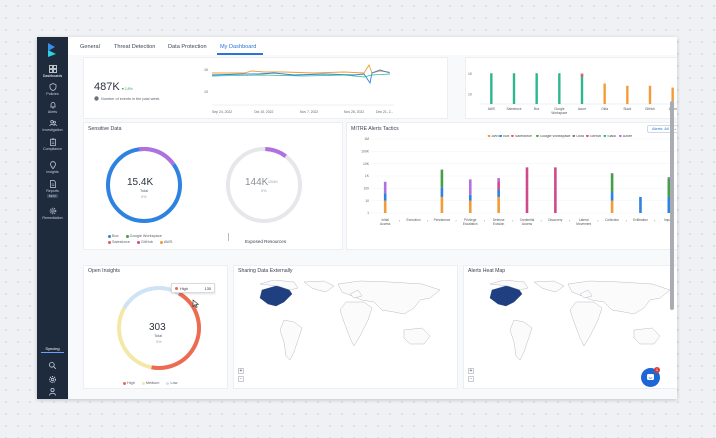 Image resolution: width=716 pixels, height=438 pixels. I want to click on sensitive-data-donut, so click(144, 185).